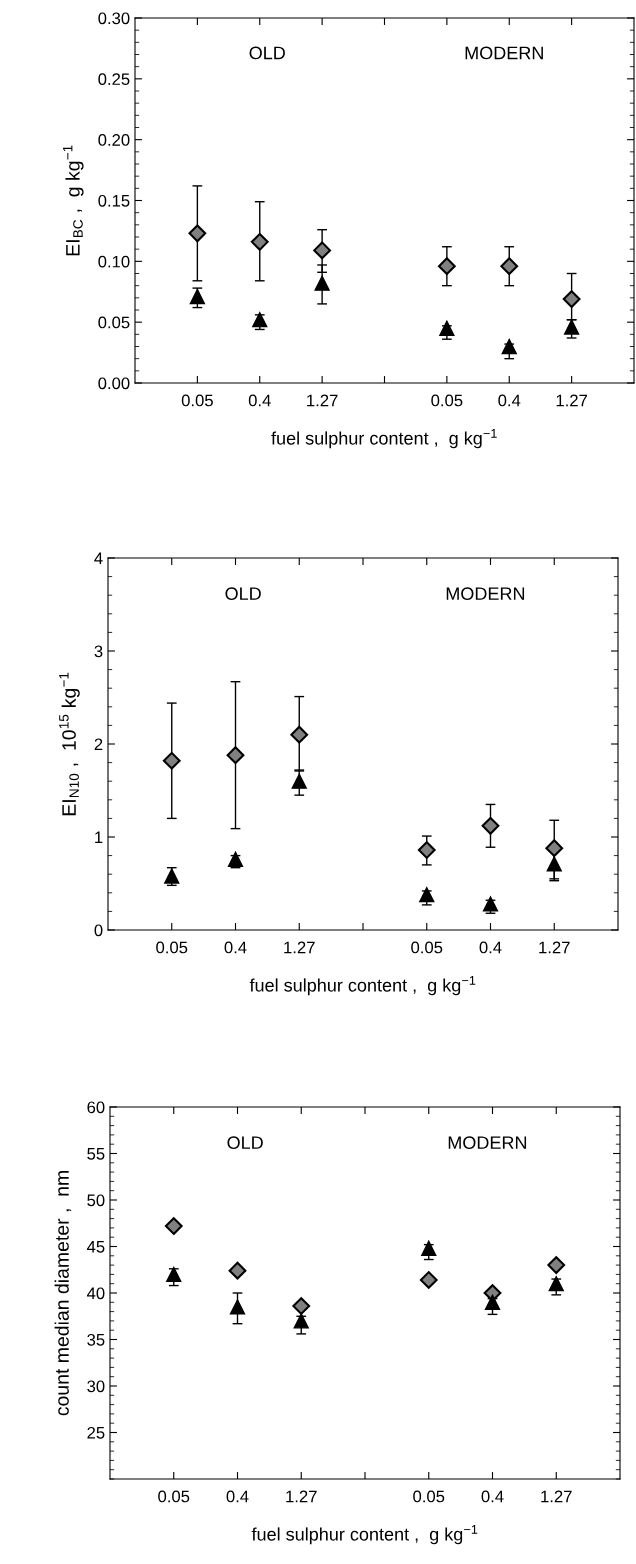 Image resolution: width=636 pixels, height=1564 pixels. I want to click on y-tick-label: 30, so click(96, 1386).